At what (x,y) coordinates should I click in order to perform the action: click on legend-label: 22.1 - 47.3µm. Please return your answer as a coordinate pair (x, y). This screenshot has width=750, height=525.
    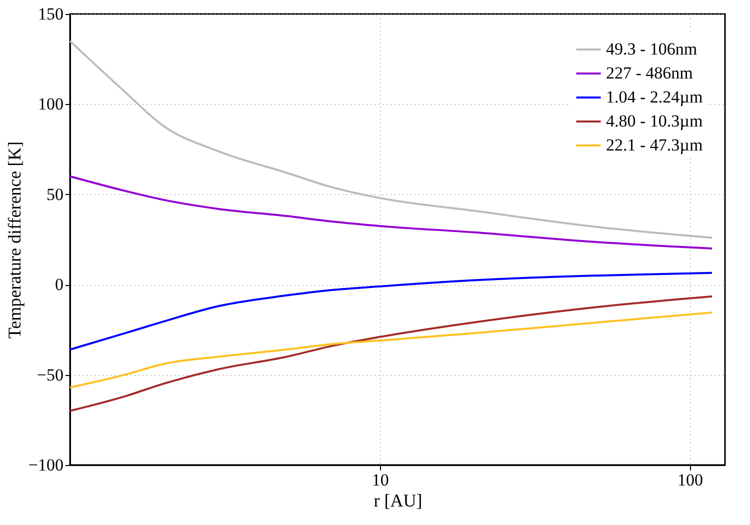
    Looking at the image, I should click on (654, 145).